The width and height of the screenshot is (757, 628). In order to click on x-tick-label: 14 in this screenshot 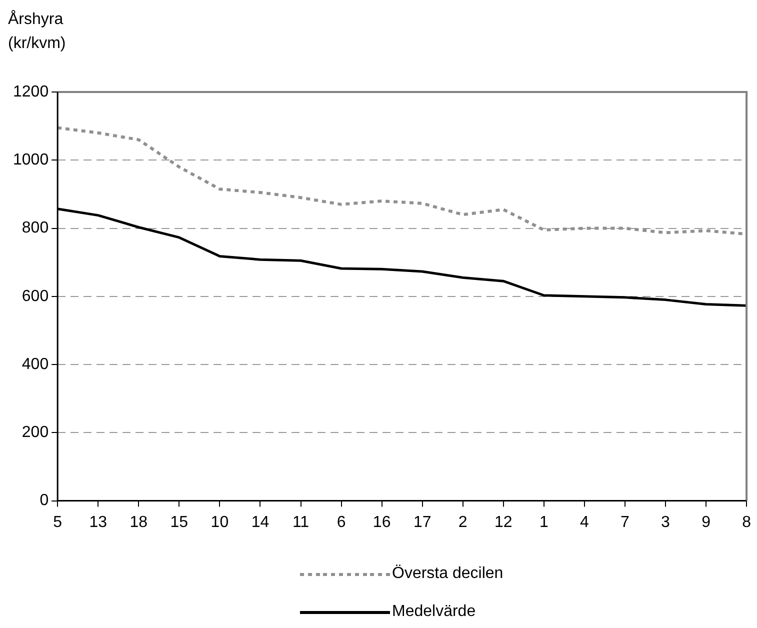, I will do `click(260, 522)`.